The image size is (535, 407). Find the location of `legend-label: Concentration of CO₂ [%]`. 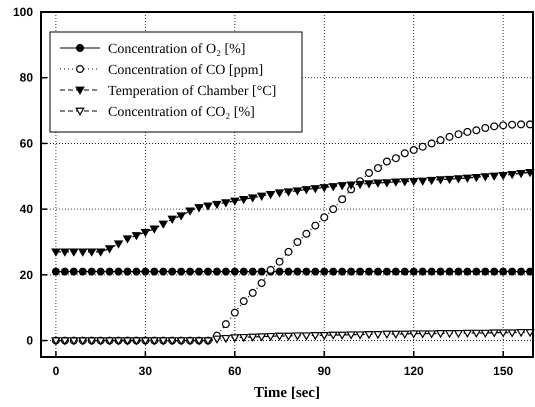

legend-label: Concentration of CO₂ [%] is located at coordinates (181, 112).